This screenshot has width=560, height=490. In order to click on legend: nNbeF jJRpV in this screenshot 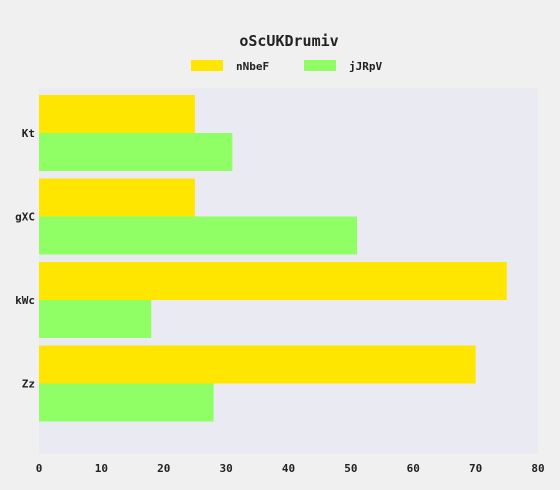, I will do `click(286, 66)`.